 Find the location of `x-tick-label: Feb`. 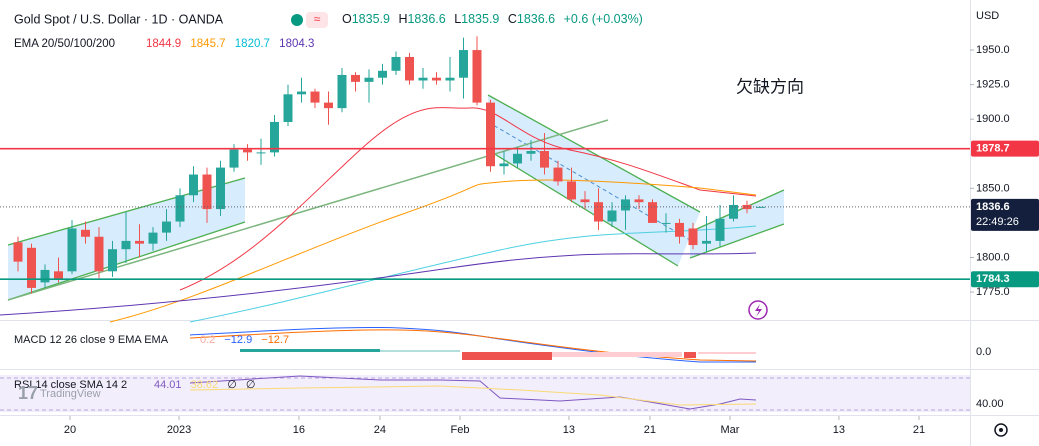

x-tick-label: Feb is located at coordinates (460, 430).